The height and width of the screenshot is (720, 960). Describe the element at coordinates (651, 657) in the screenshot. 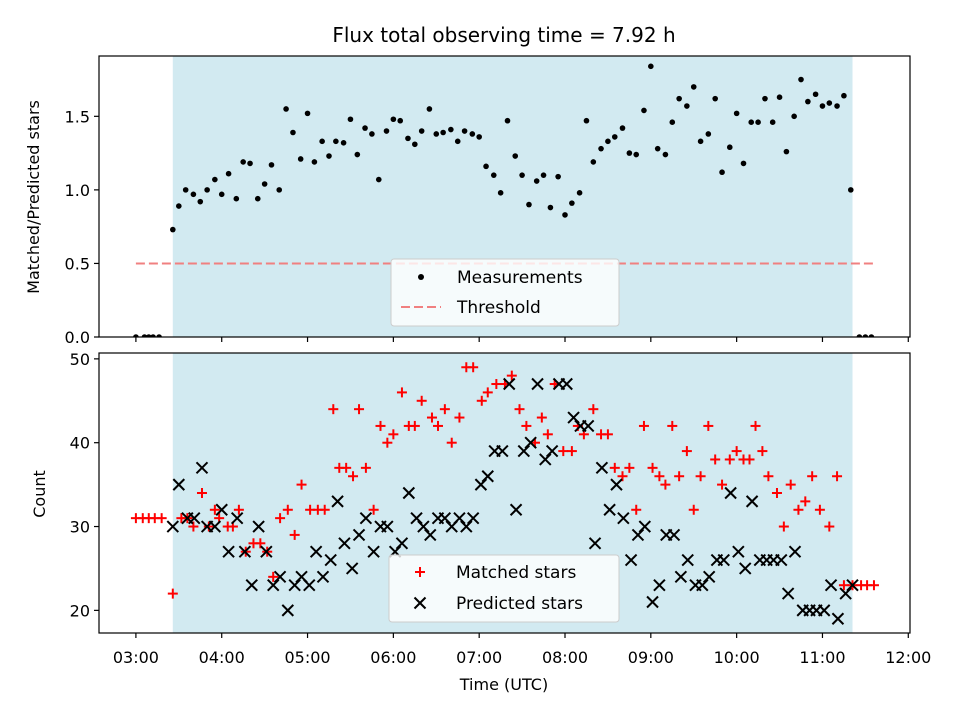

I see `bottom-x-tick-label: 09:00` at that location.